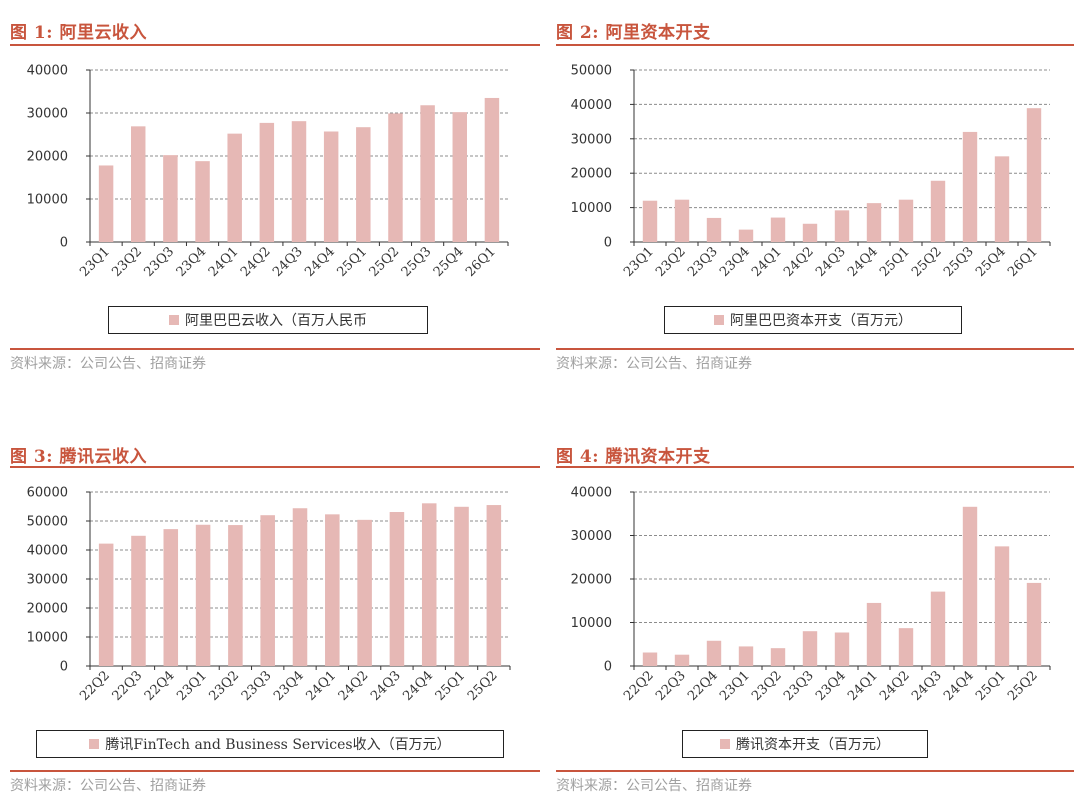  I want to click on x-tick-label: 22Q2, so click(95, 686).